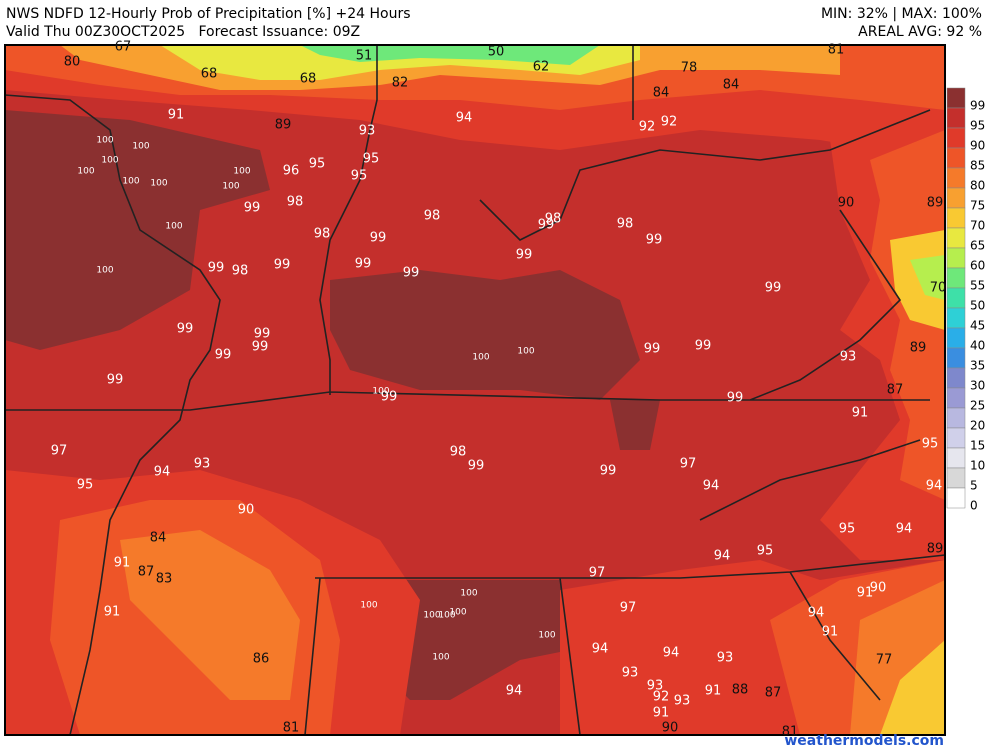  What do you see at coordinates (977, 146) in the screenshot?
I see `legend-label: 90` at bounding box center [977, 146].